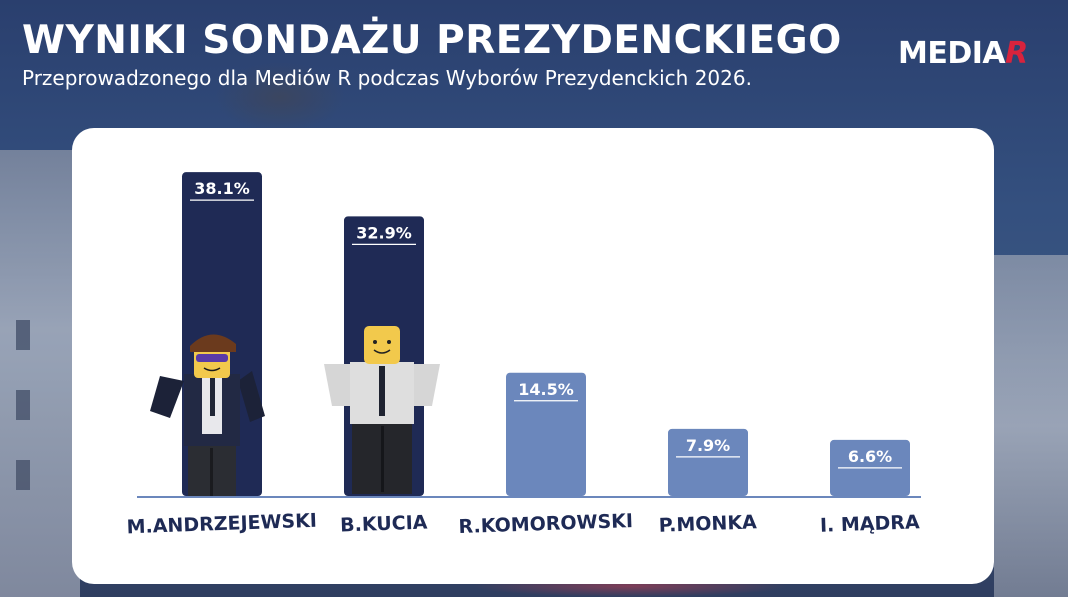  I want to click on logo-accent: R, so click(1016, 53).